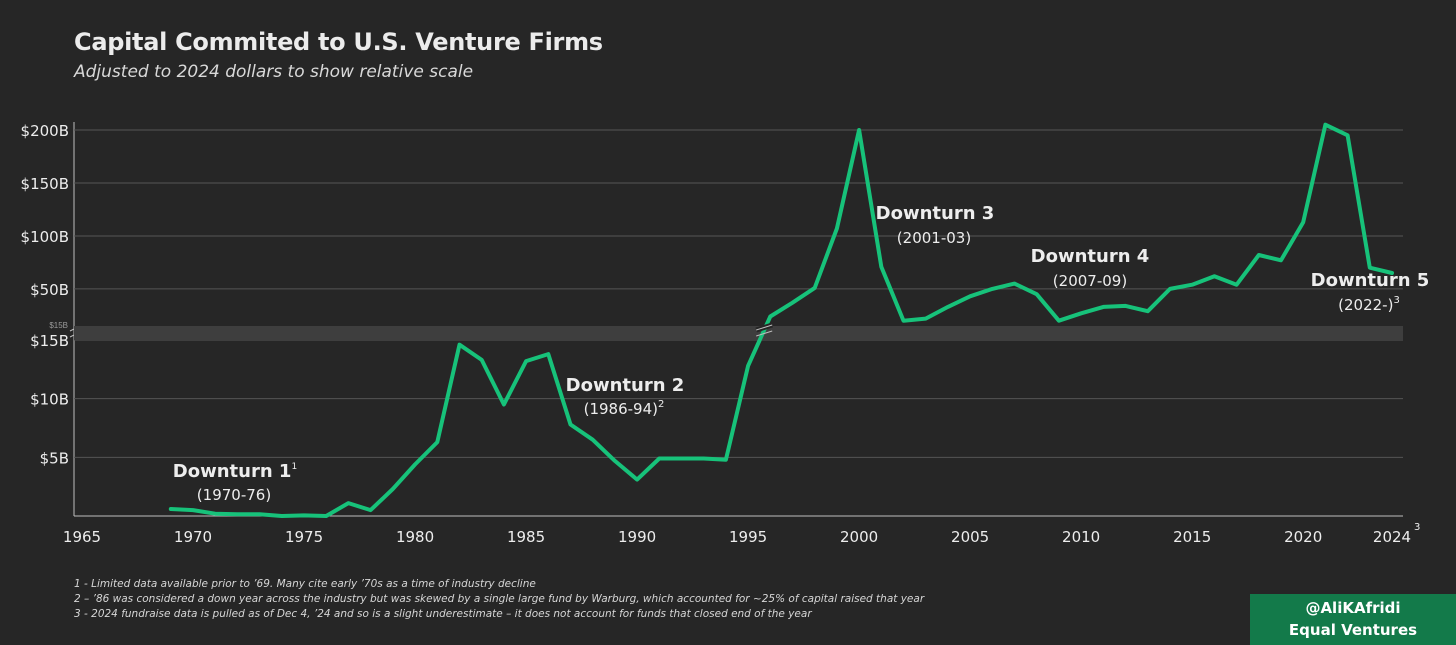  What do you see at coordinates (49, 290) in the screenshot?
I see `y-tick-label: $50B` at bounding box center [49, 290].